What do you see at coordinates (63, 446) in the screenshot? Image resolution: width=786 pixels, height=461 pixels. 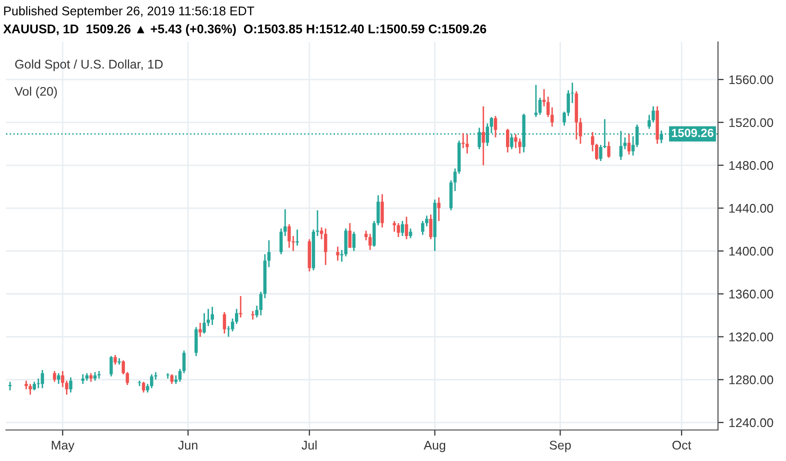 I see `x-tick-label: May` at bounding box center [63, 446].